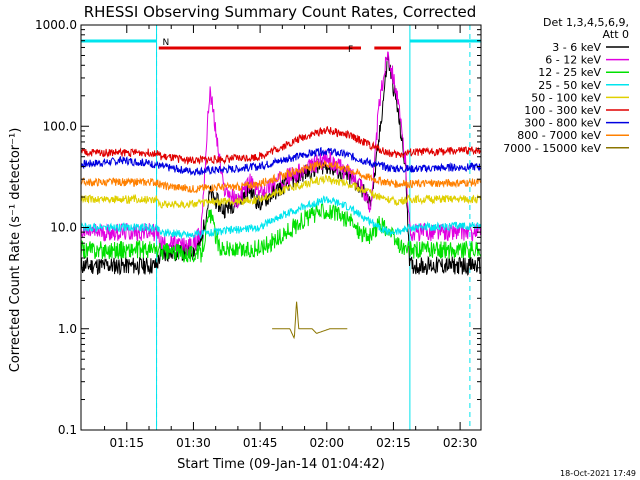  What do you see at coordinates (326, 443) in the screenshot?
I see `x-tick-label-3: 02:00` at bounding box center [326, 443].